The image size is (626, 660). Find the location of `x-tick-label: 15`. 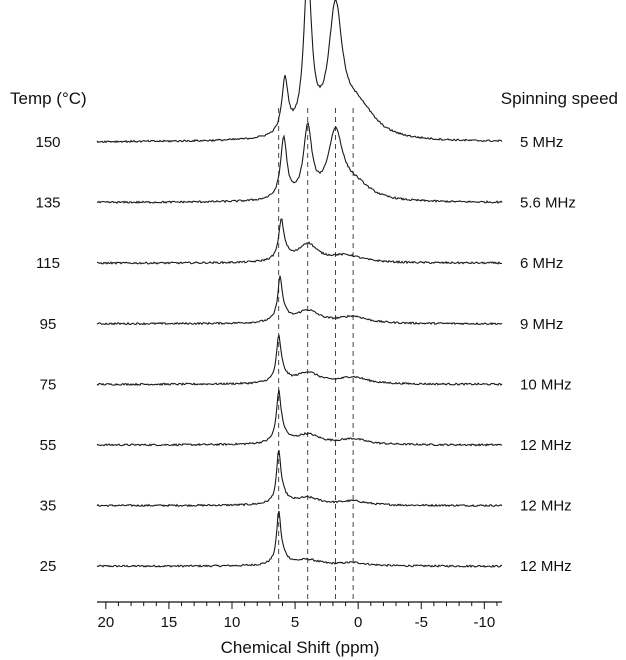

x-tick-label: 15 is located at coordinates (169, 622).